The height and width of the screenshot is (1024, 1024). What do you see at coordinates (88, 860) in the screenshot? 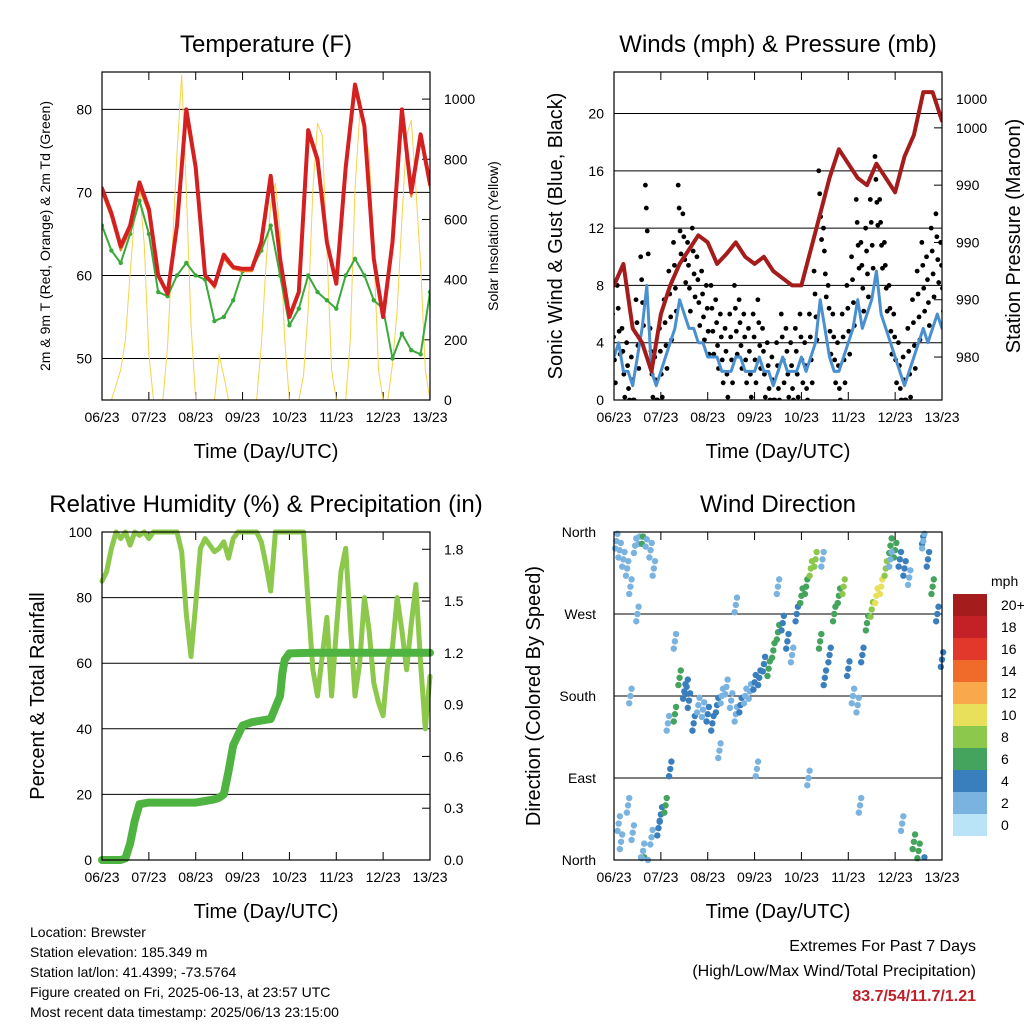
I see `y-tick-label: 0` at bounding box center [88, 860].